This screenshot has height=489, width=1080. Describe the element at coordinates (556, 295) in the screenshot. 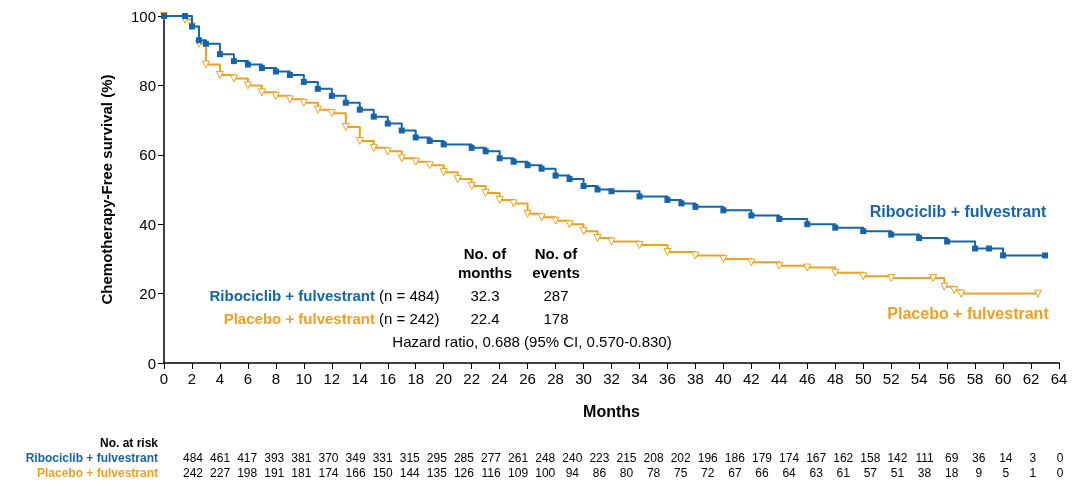

I see `annotation: 287` at that location.